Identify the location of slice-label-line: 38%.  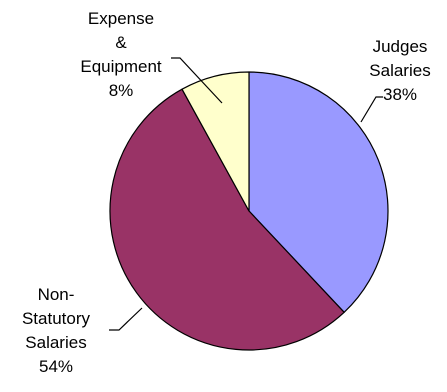
(400, 94).